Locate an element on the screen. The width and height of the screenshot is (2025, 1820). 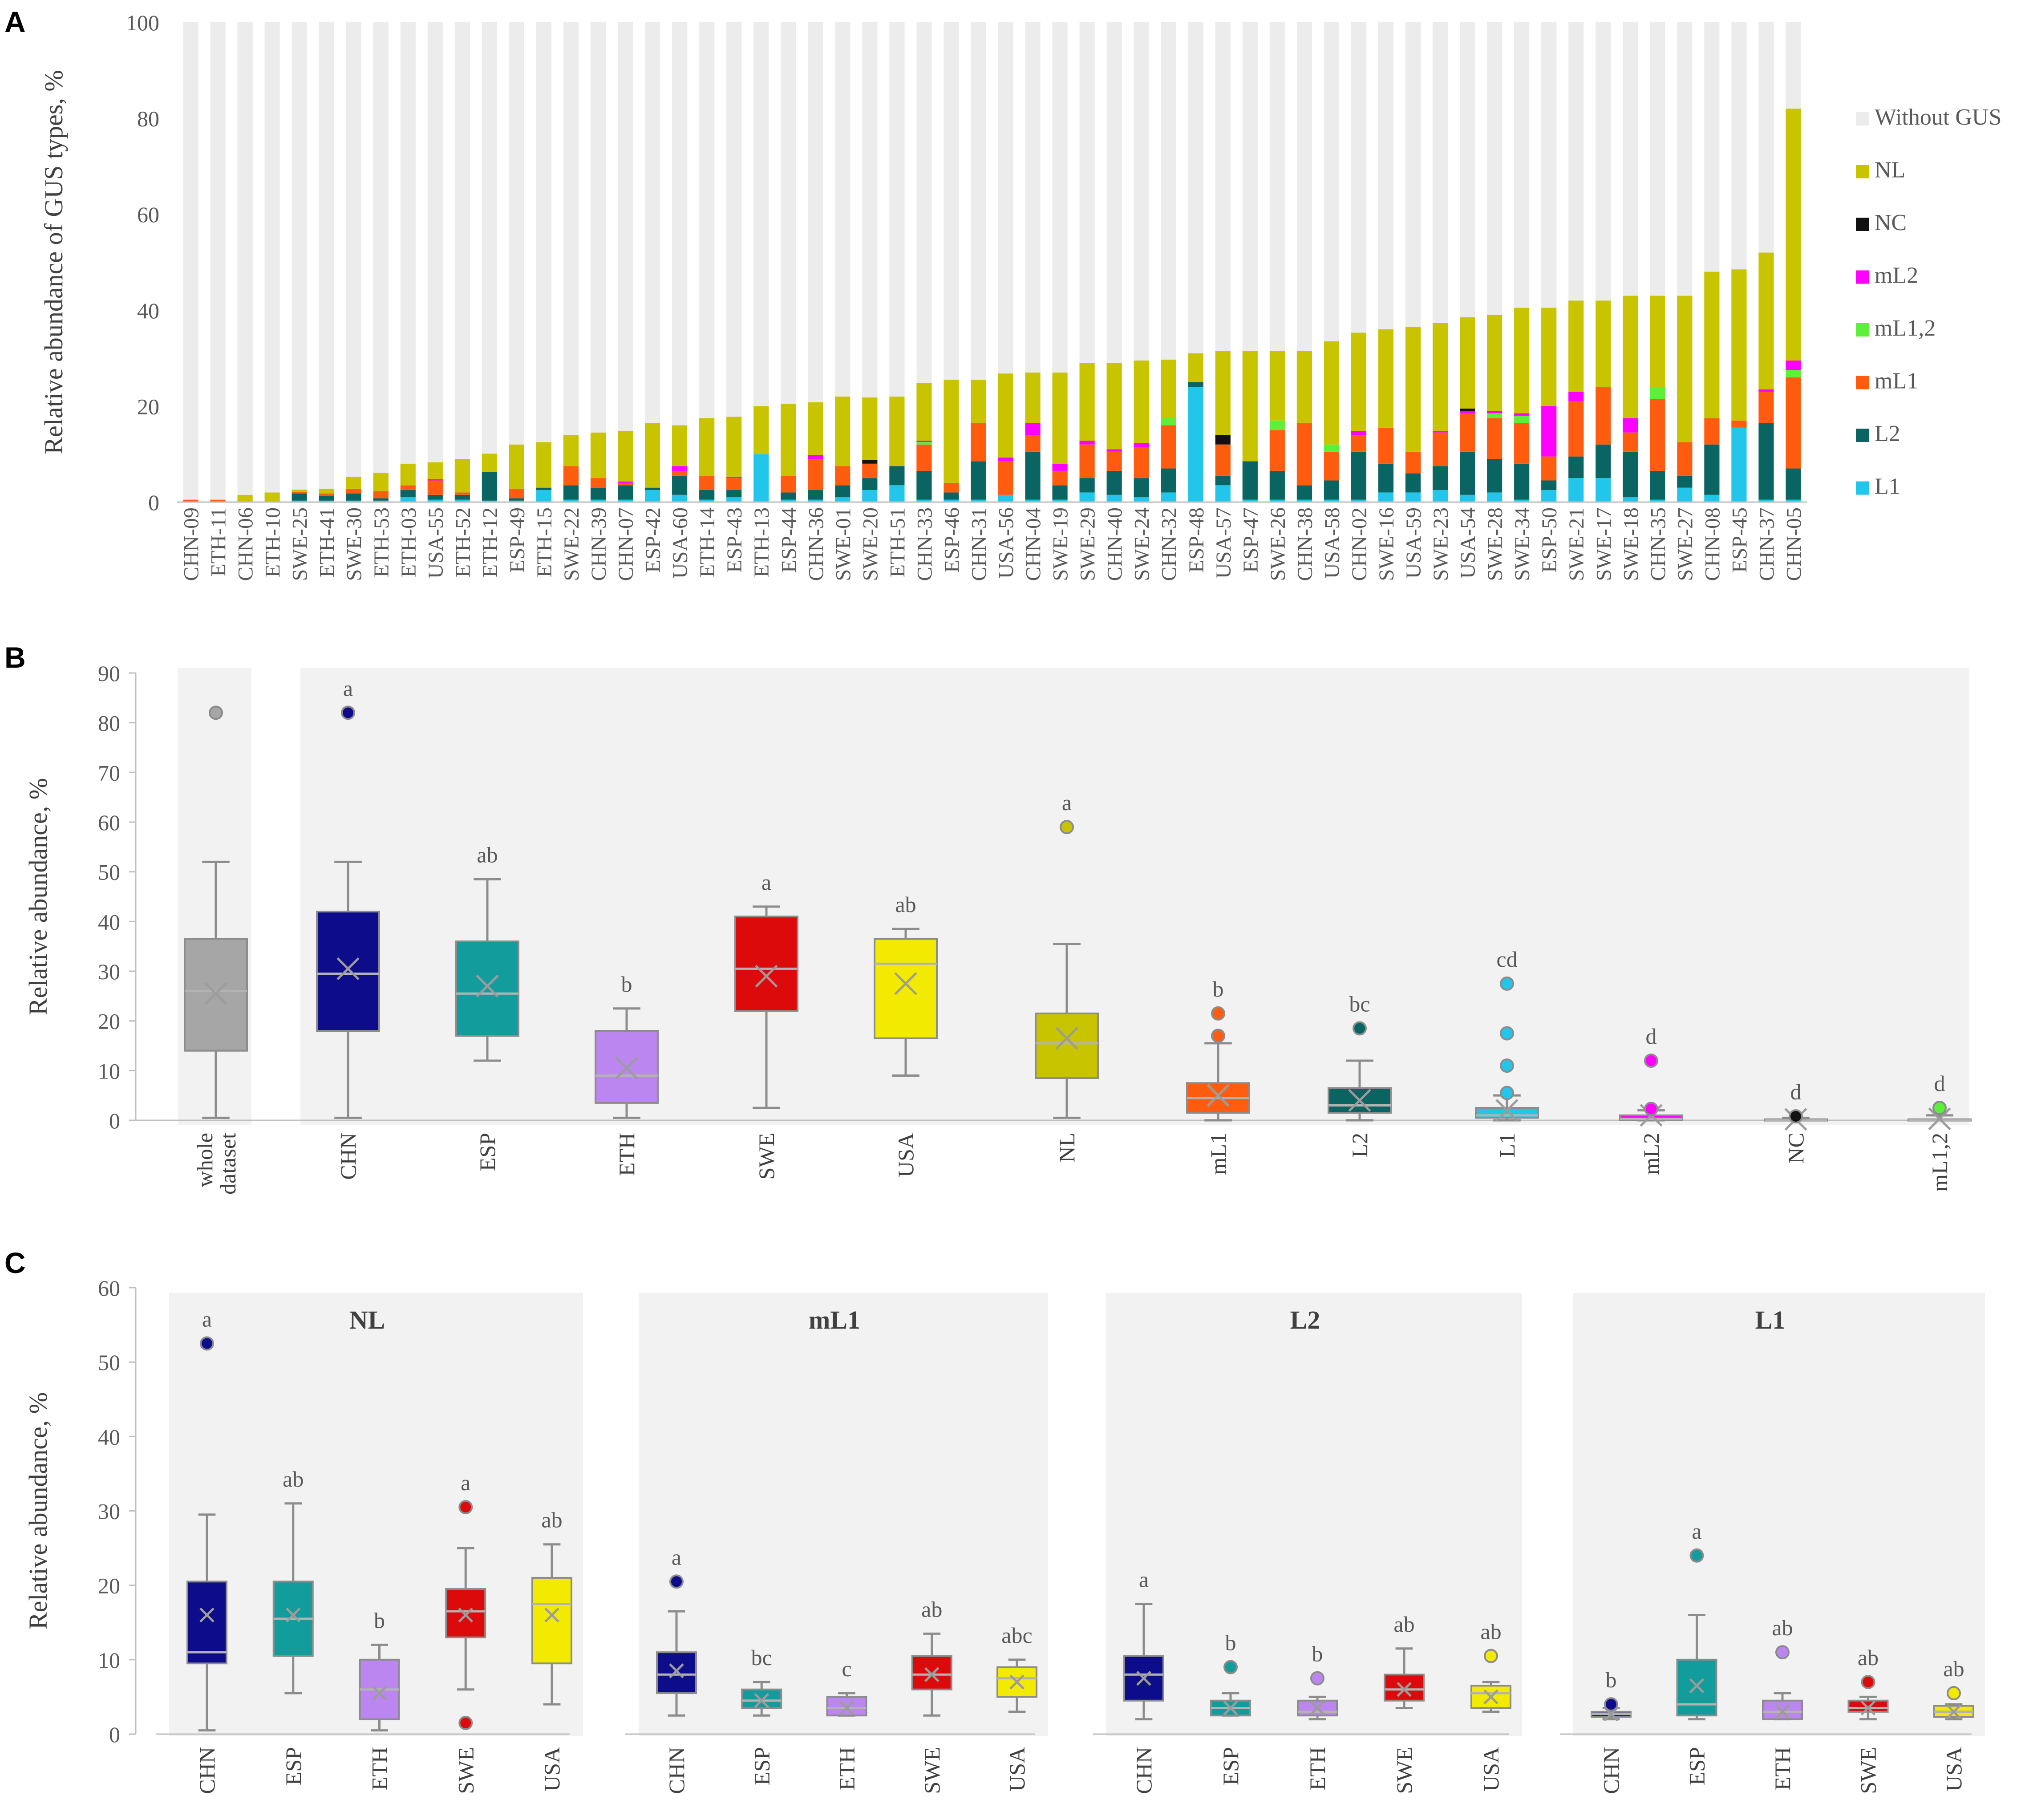
x-tick-label-swe-22: SWE-22 is located at coordinates (571, 544).